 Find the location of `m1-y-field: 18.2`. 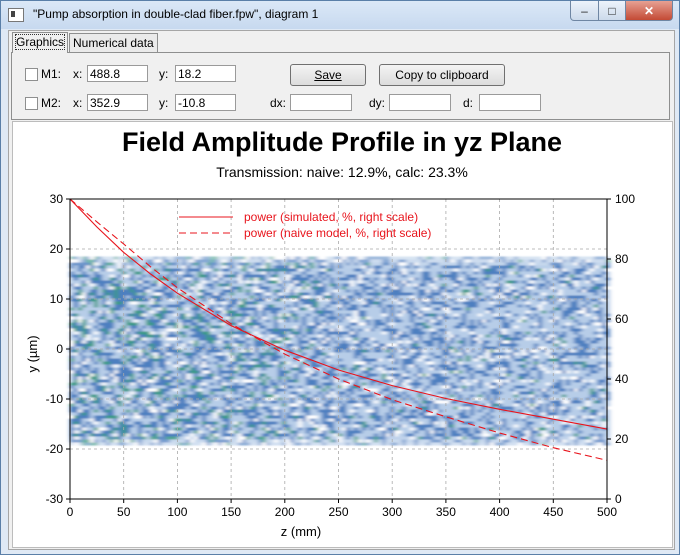

m1-y-field: 18.2 is located at coordinates (205, 73).